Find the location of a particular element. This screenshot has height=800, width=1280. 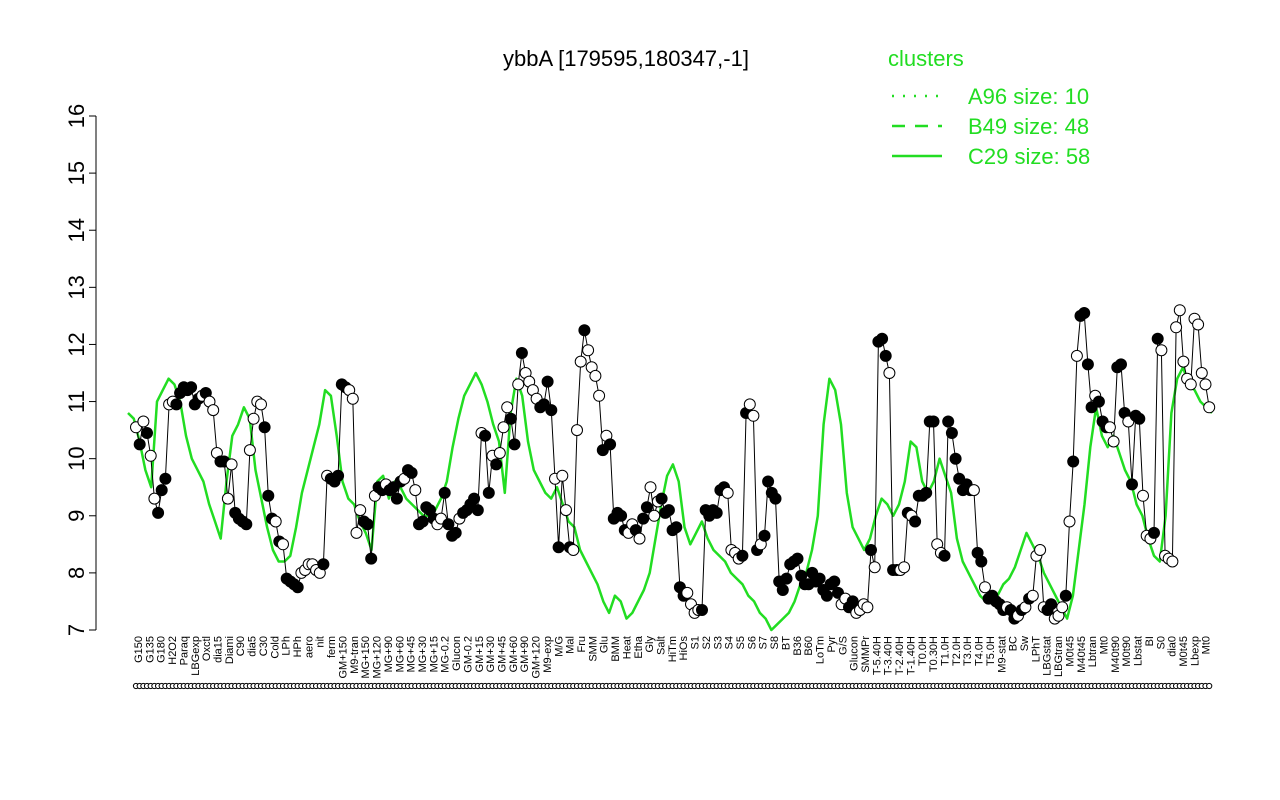

x-tick-label: G150 is located at coordinates (139, 649).